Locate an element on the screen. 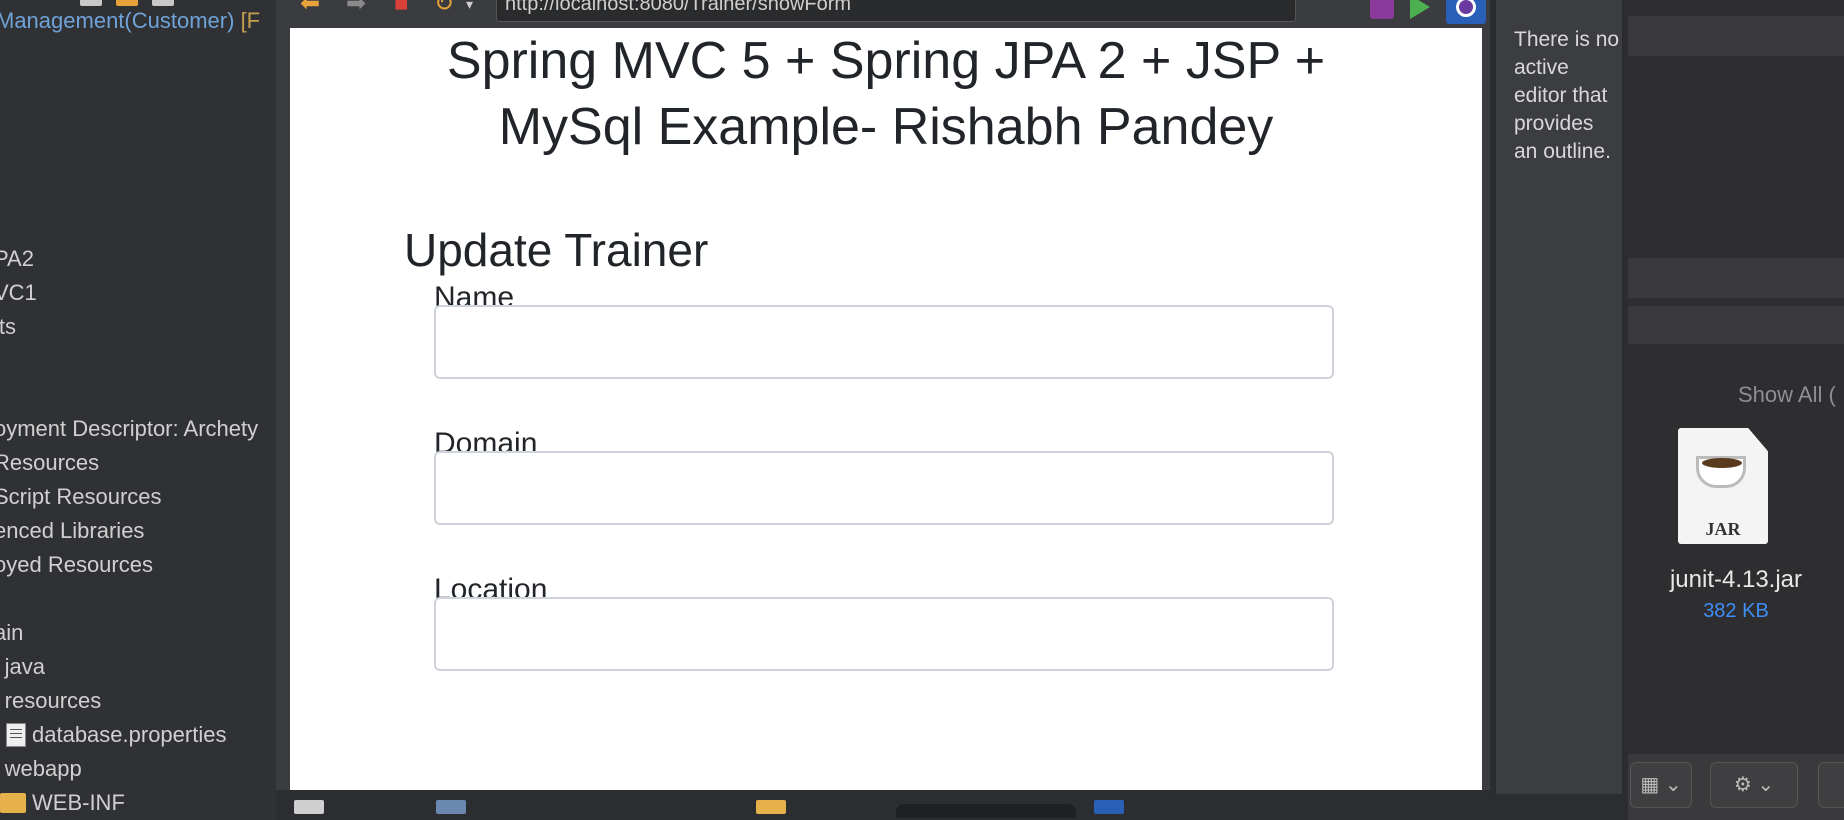 The width and height of the screenshot is (1844, 820). name-input is located at coordinates (884, 342).